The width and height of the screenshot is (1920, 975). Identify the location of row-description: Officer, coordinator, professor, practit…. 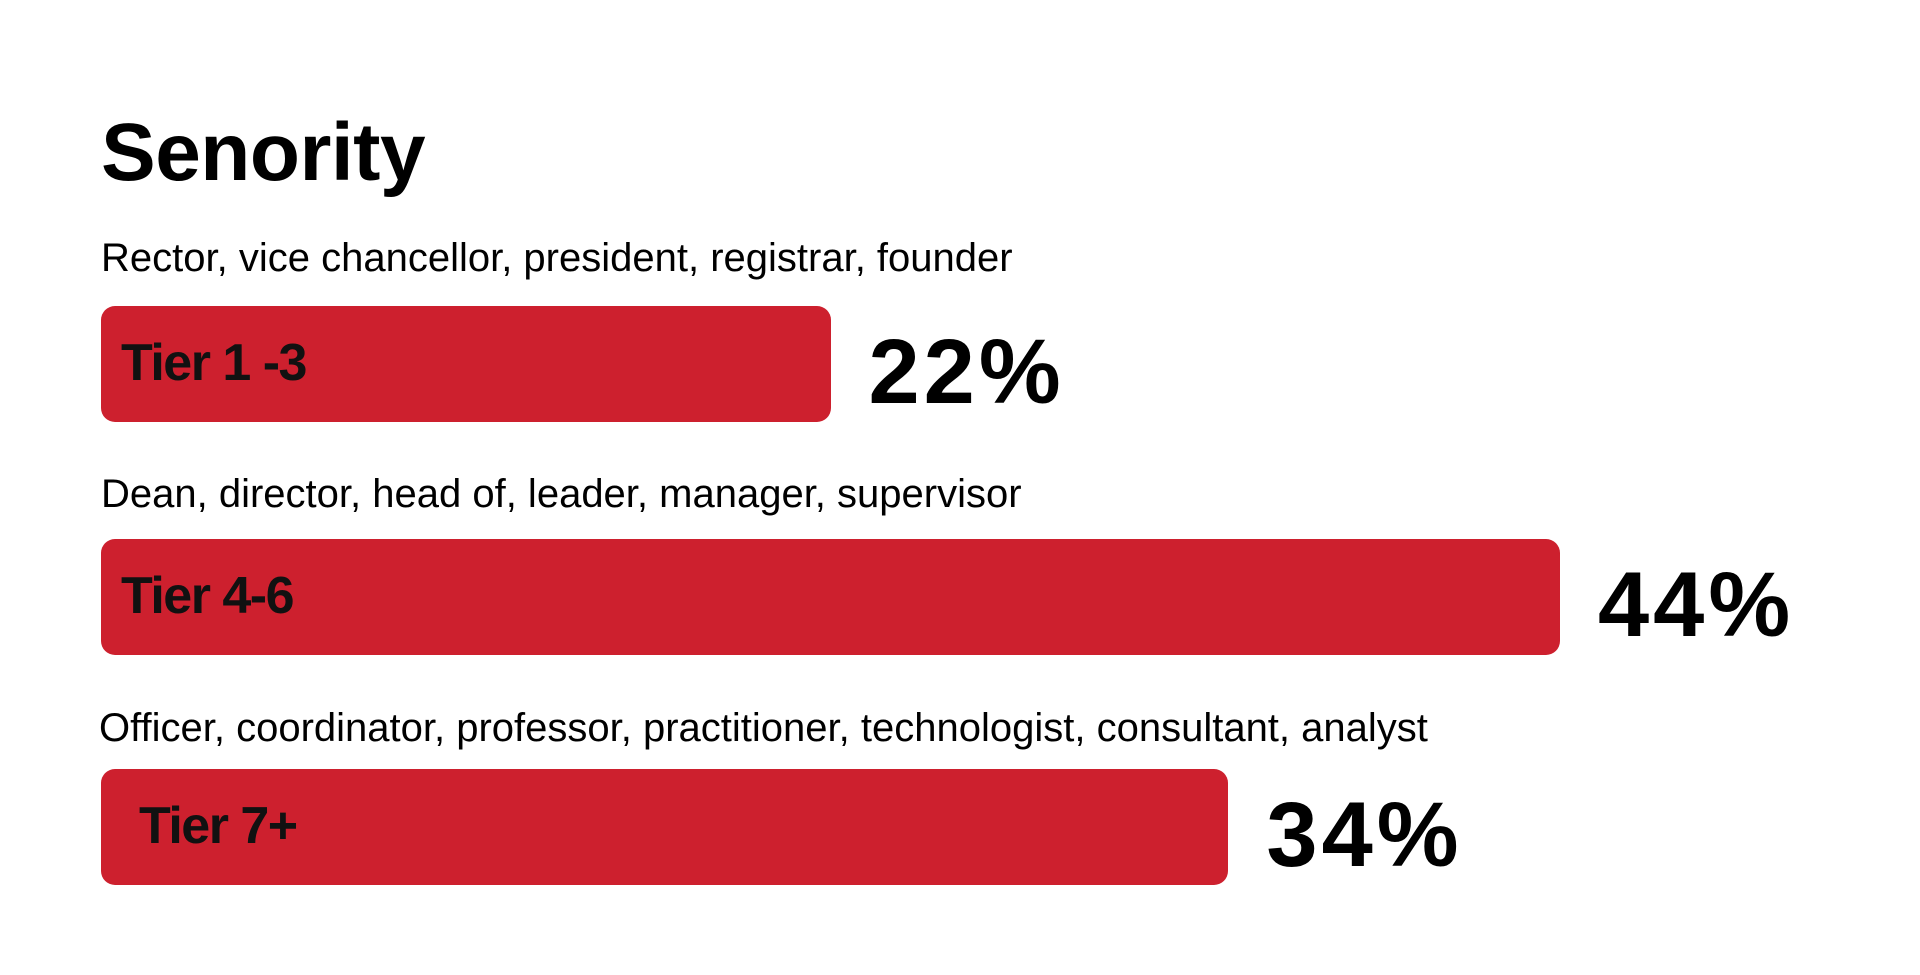
(763, 728).